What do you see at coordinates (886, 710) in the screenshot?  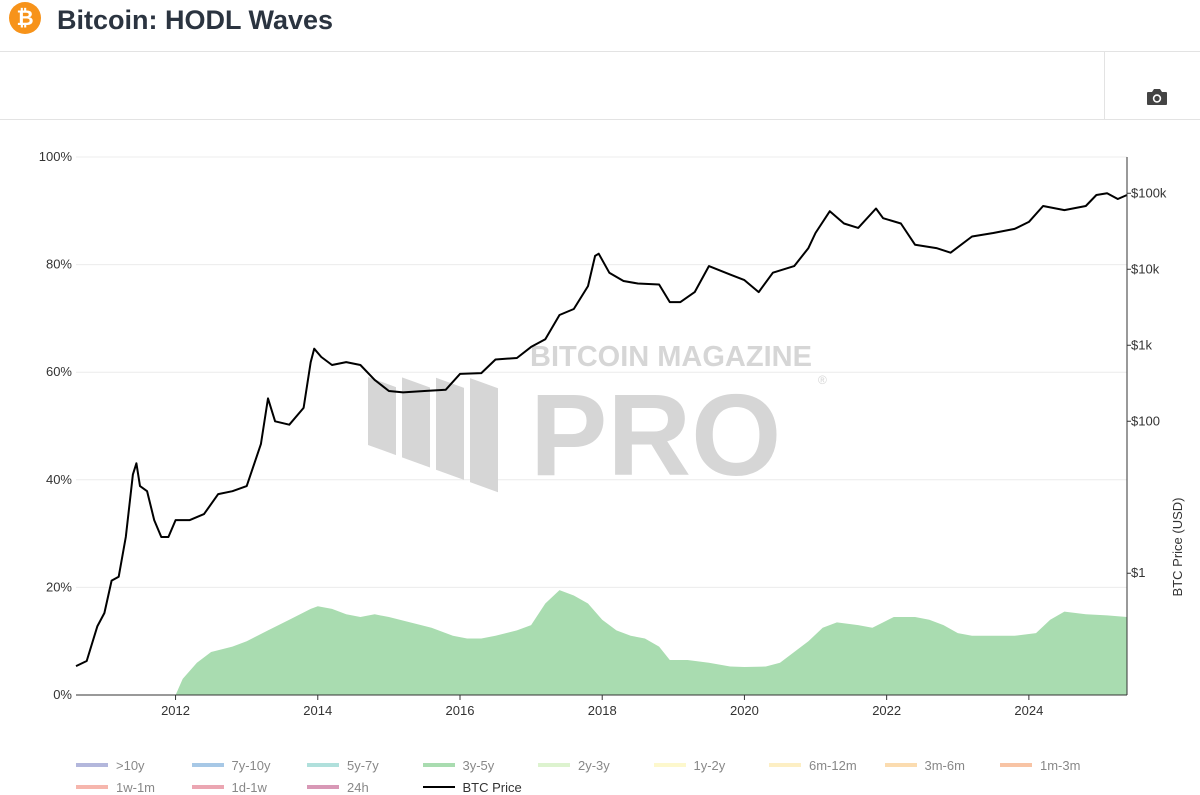 I see `x-tick-label: 2022` at bounding box center [886, 710].